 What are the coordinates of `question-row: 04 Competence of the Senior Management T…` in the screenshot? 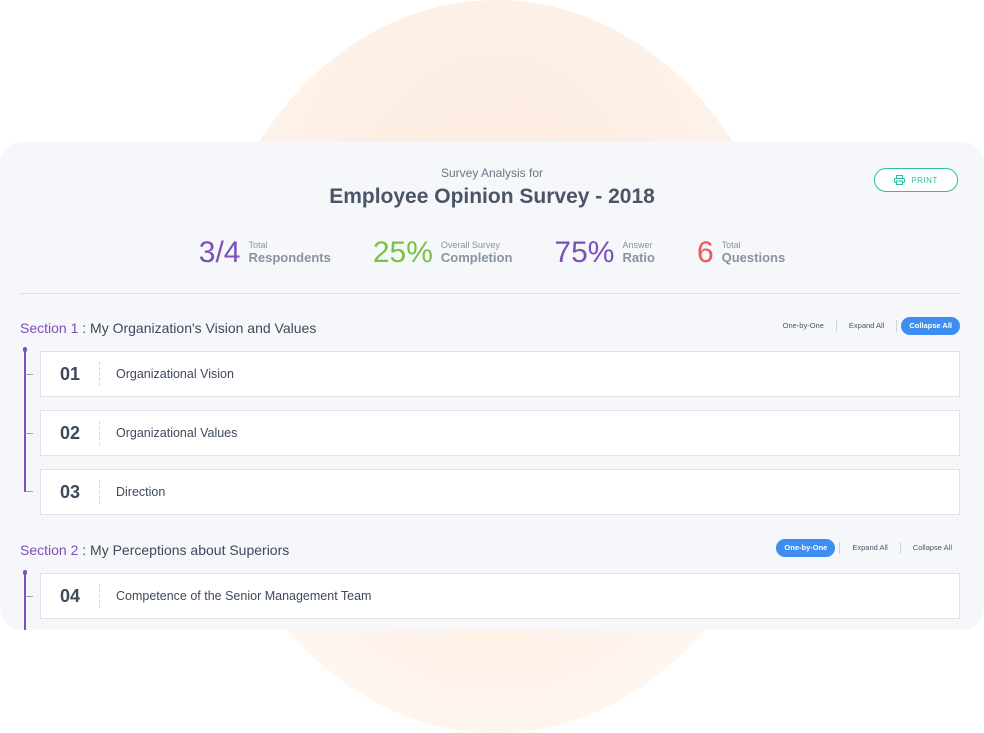 It's located at (500, 596).